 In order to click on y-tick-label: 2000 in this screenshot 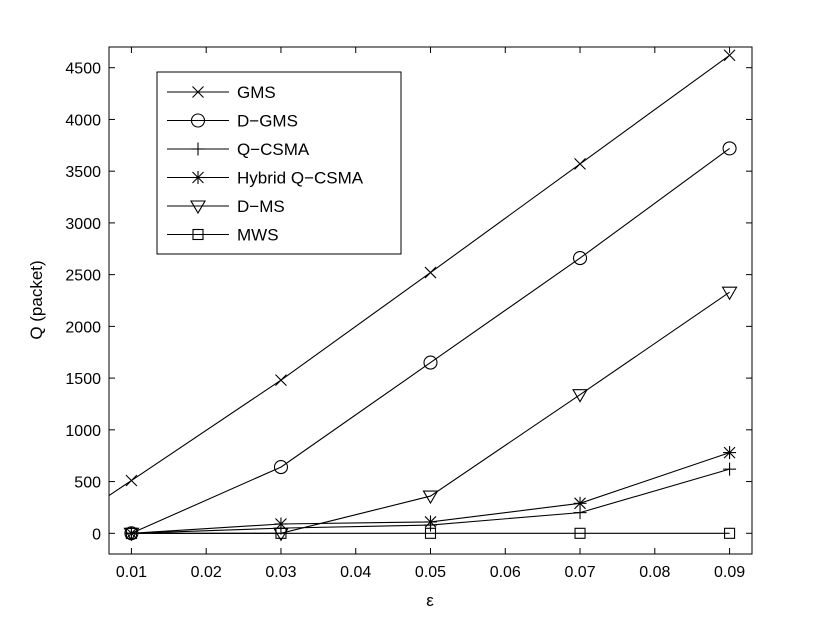, I will do `click(83, 327)`.